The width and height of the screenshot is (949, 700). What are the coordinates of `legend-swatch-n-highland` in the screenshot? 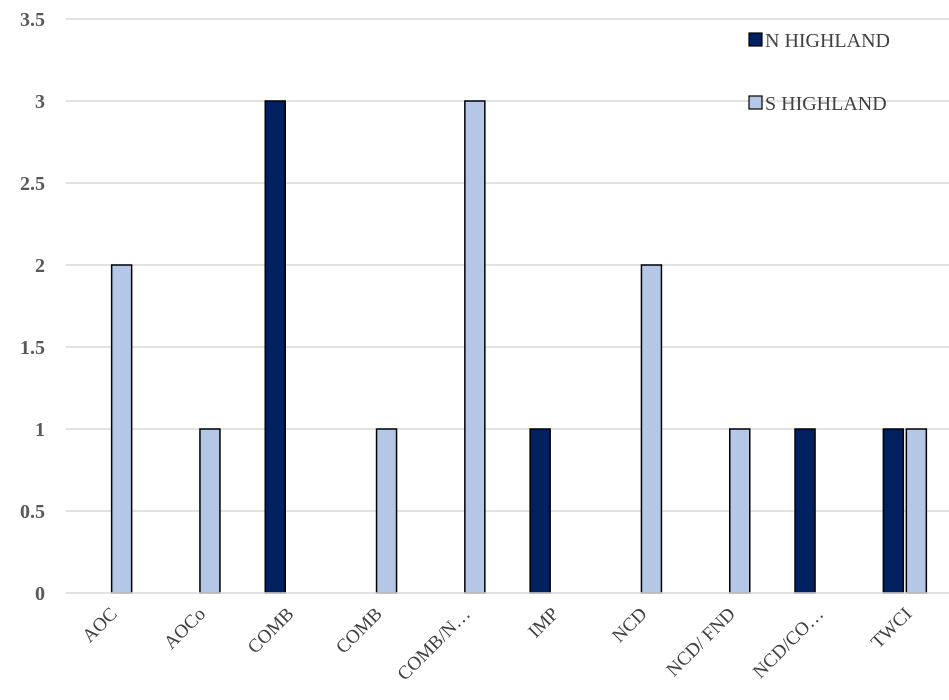 It's located at (755, 39).